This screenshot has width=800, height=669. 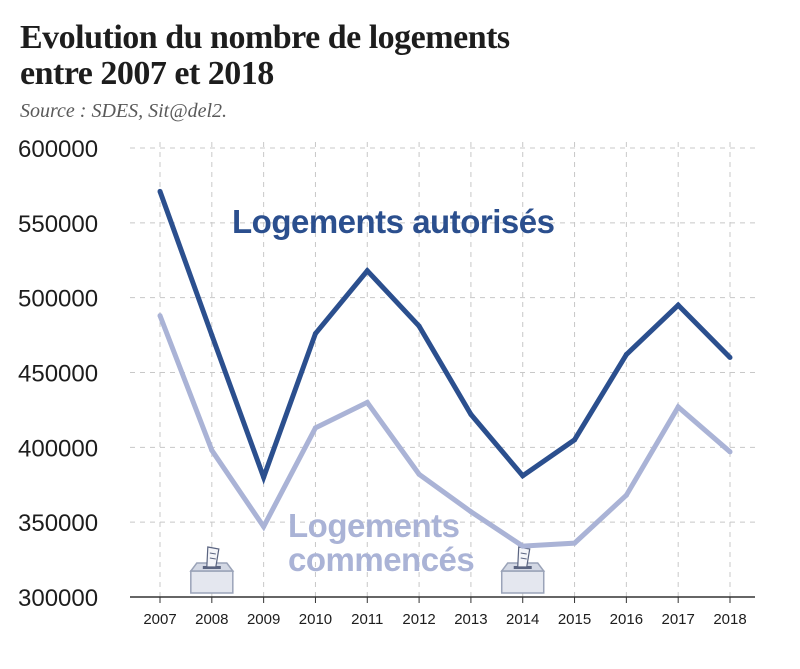 I want to click on x-tick-label: 2012, so click(x=418, y=619).